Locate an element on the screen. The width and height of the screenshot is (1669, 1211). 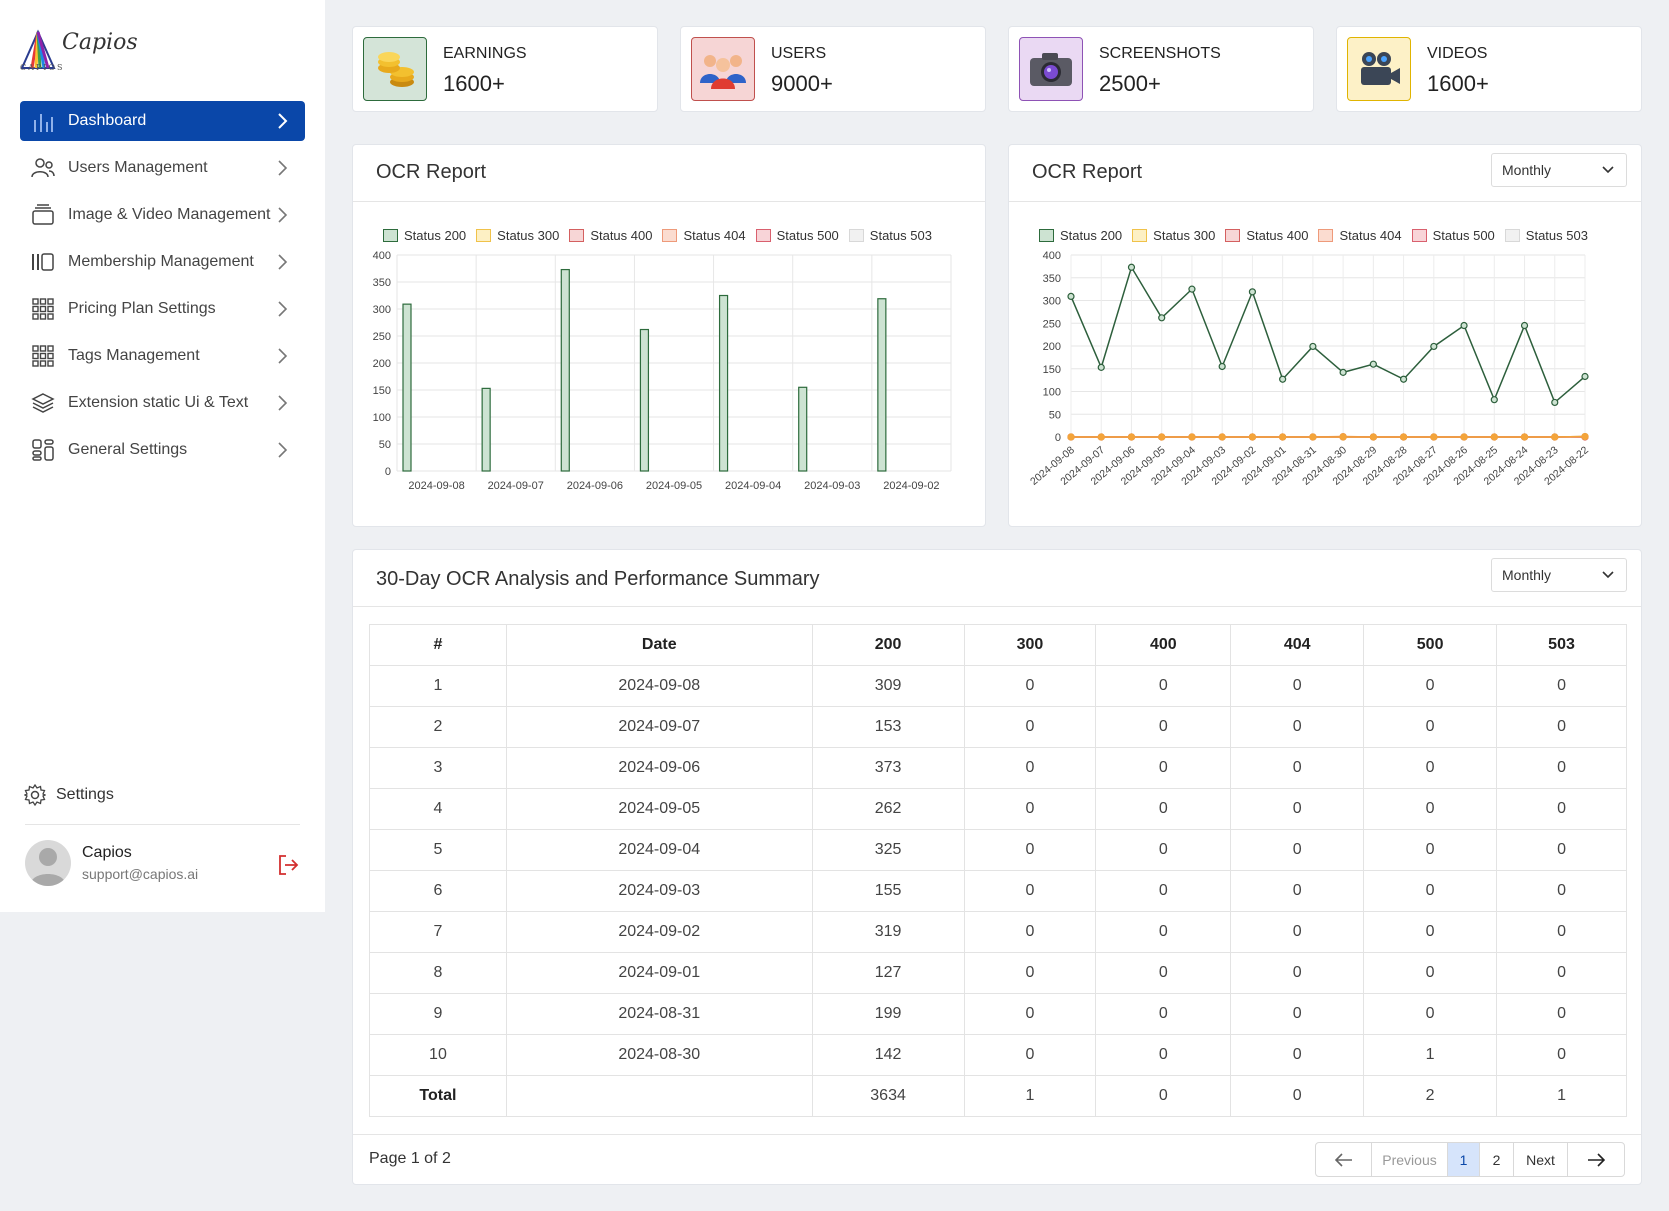
sidebar-item-dashboard: Dashboard is located at coordinates (162, 121).